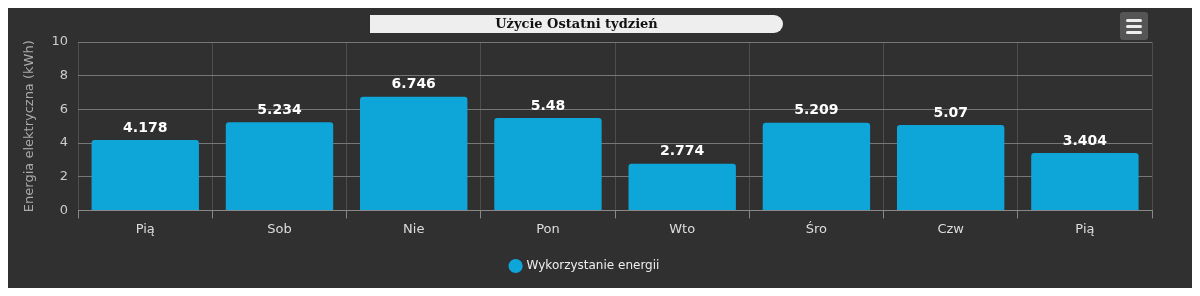 This screenshot has height=296, width=1200. Describe the element at coordinates (682, 150) in the screenshot. I see `data-label: 2.774` at that location.